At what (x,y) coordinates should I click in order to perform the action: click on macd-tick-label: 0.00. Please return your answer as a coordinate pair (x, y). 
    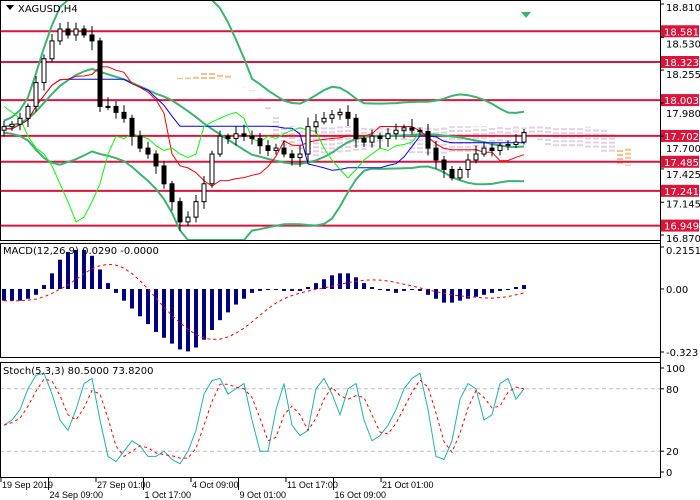
    Looking at the image, I should click on (677, 290).